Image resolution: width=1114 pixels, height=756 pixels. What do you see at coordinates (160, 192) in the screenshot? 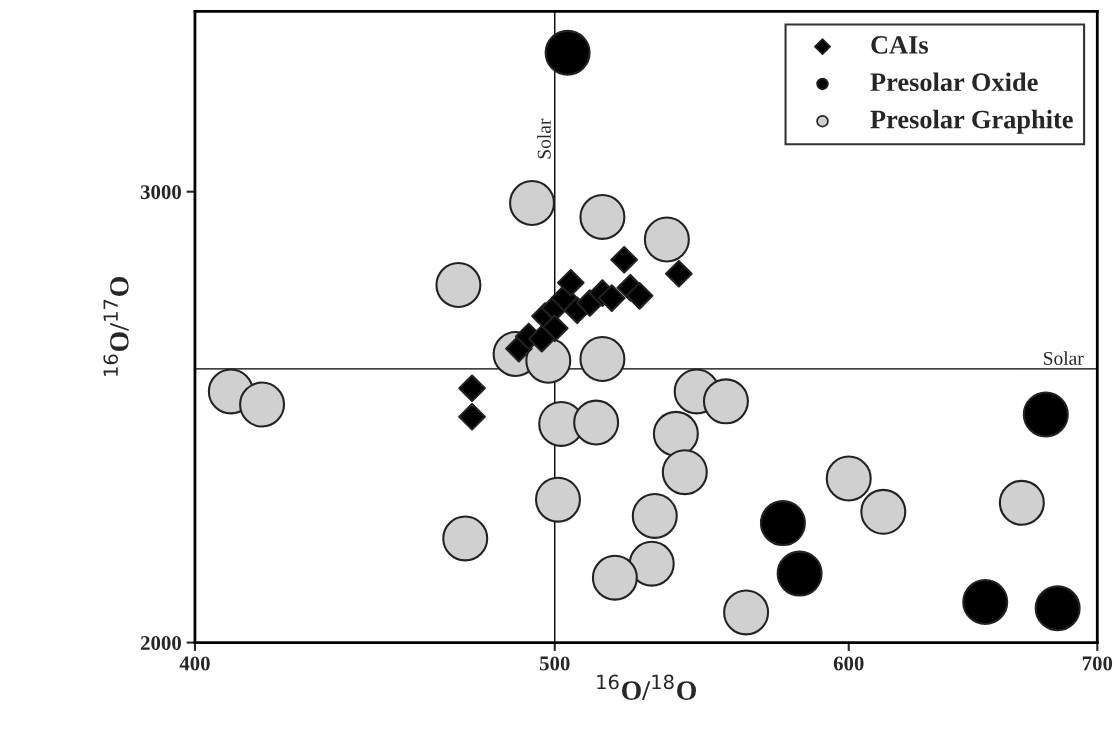
I see `y-tick-label: 3000` at bounding box center [160, 192].